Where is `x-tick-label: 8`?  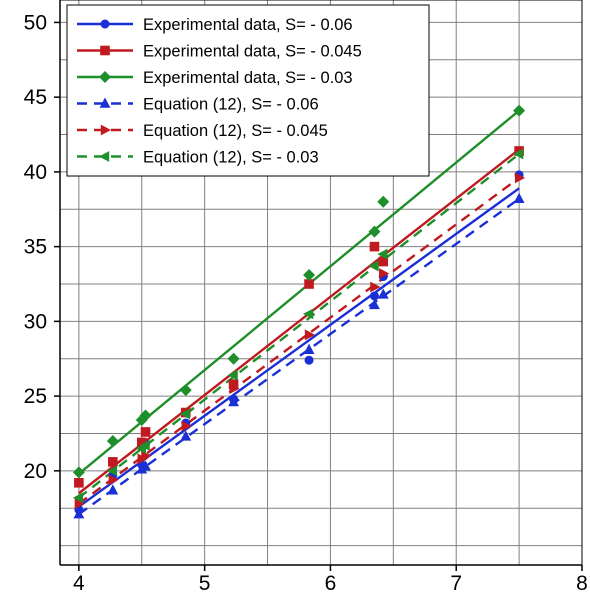
x-tick-label: 8 is located at coordinates (582, 583).